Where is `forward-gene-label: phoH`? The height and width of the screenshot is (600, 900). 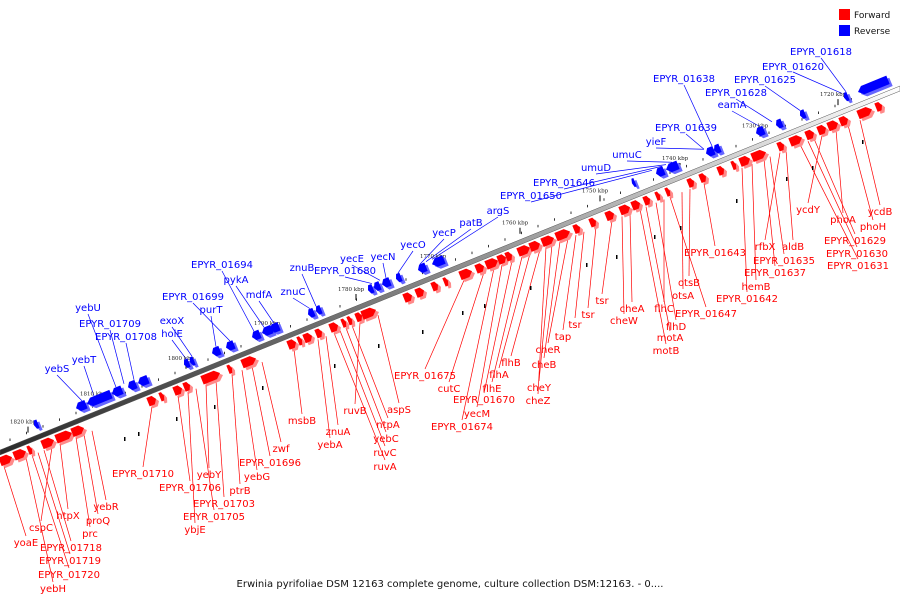 forward-gene-label: phoH is located at coordinates (873, 227).